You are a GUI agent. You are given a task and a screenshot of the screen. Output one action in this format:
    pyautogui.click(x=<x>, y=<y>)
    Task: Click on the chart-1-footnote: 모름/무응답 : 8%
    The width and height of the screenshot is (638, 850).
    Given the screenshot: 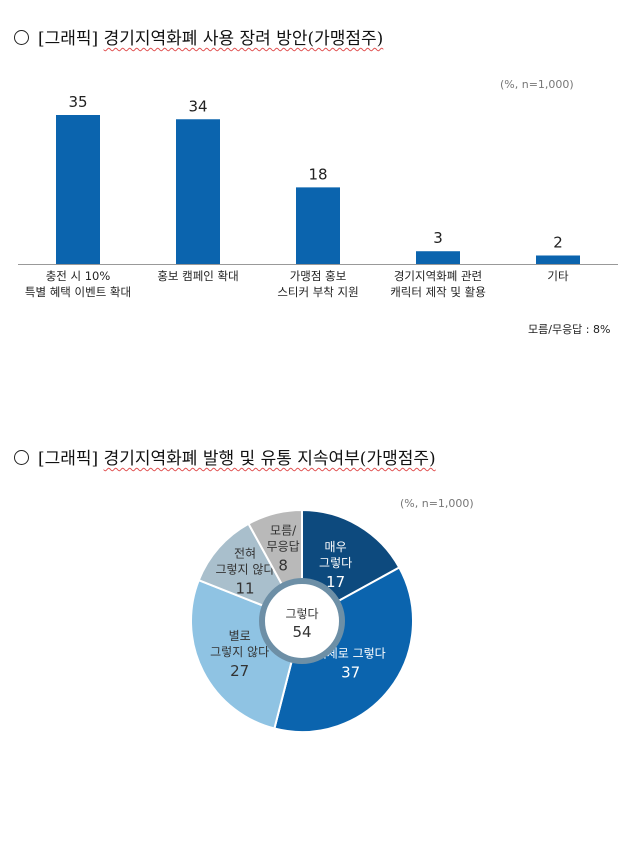 What is the action you would take?
    pyautogui.click(x=569, y=329)
    